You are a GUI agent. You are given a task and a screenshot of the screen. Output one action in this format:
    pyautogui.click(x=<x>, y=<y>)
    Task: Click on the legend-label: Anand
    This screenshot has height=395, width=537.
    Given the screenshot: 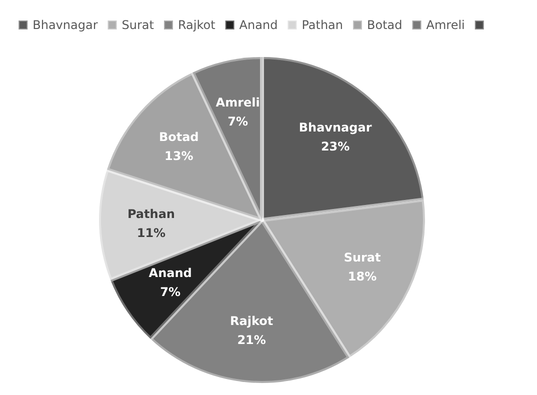 What is the action you would take?
    pyautogui.click(x=258, y=25)
    